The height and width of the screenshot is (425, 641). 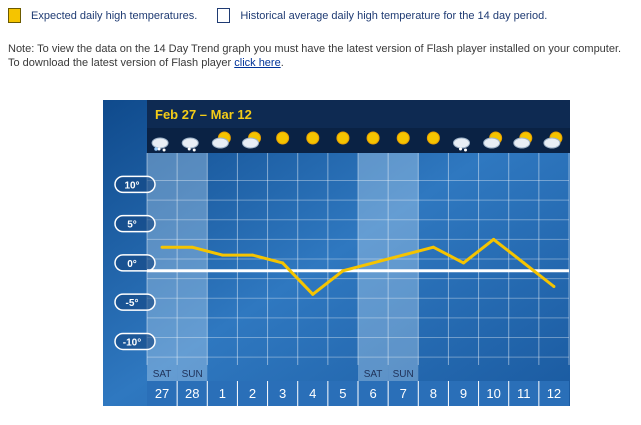 What do you see at coordinates (342, 393) in the screenshot?
I see `day-label: 5` at bounding box center [342, 393].